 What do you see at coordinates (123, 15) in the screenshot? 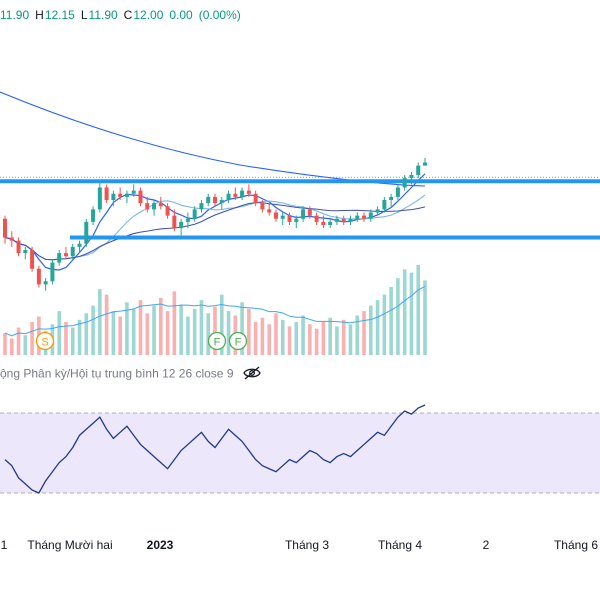
I see `ohlc-legend: 11.90 H12.15 L11.90 C12.00 0.00 (0.00%)` at bounding box center [123, 15].